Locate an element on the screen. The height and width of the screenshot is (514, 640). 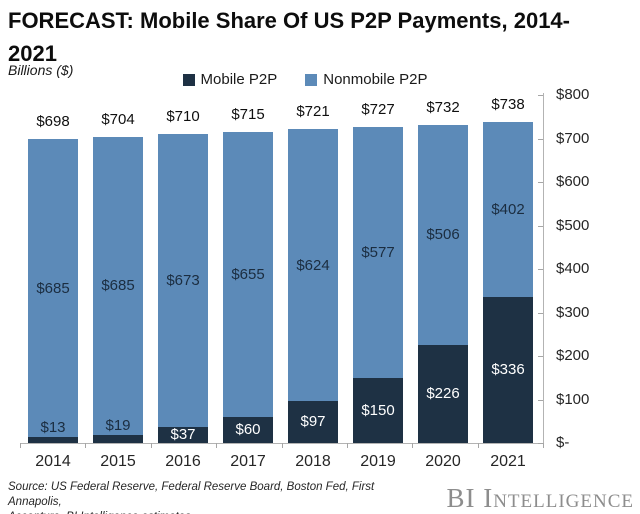
y-axis-line is located at coordinates (543, 268).